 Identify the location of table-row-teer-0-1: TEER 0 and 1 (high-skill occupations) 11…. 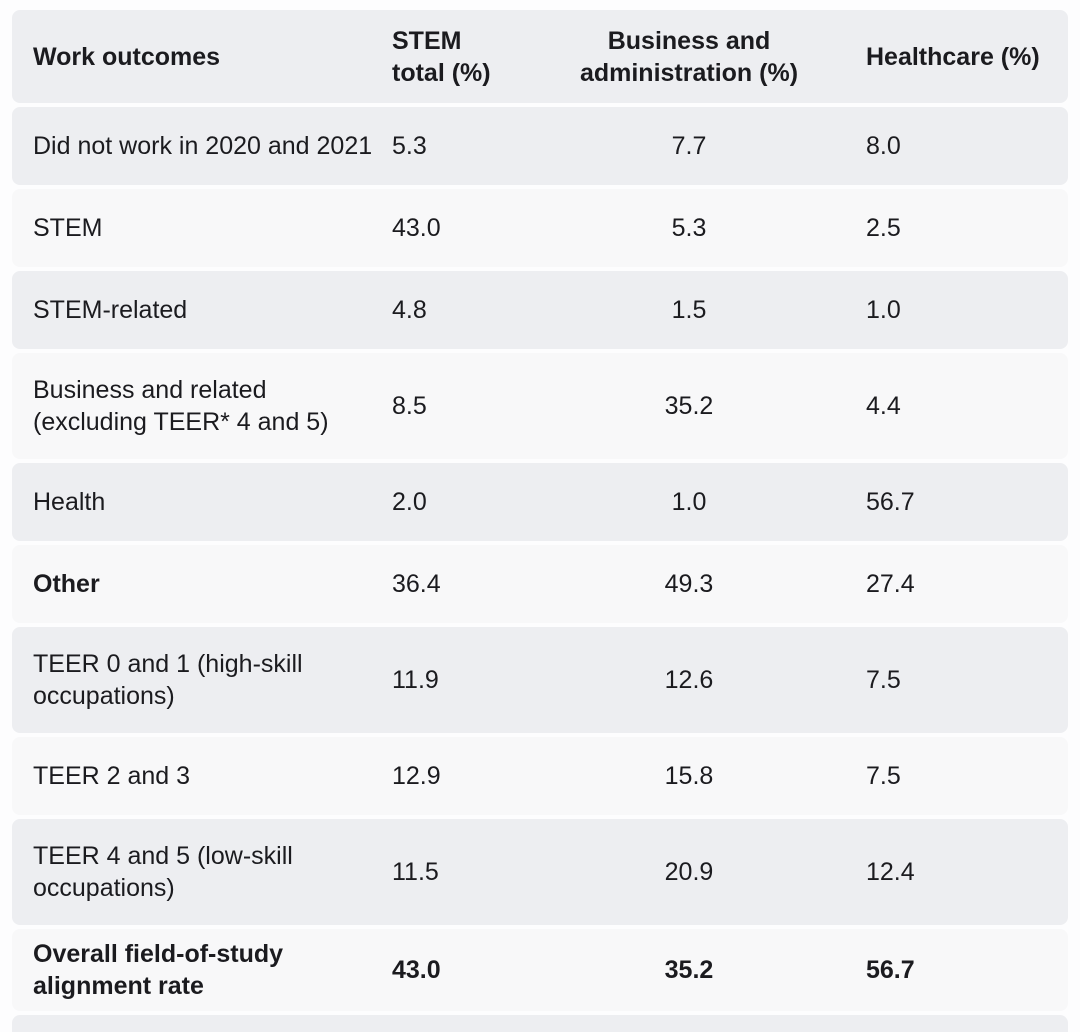
(540, 680).